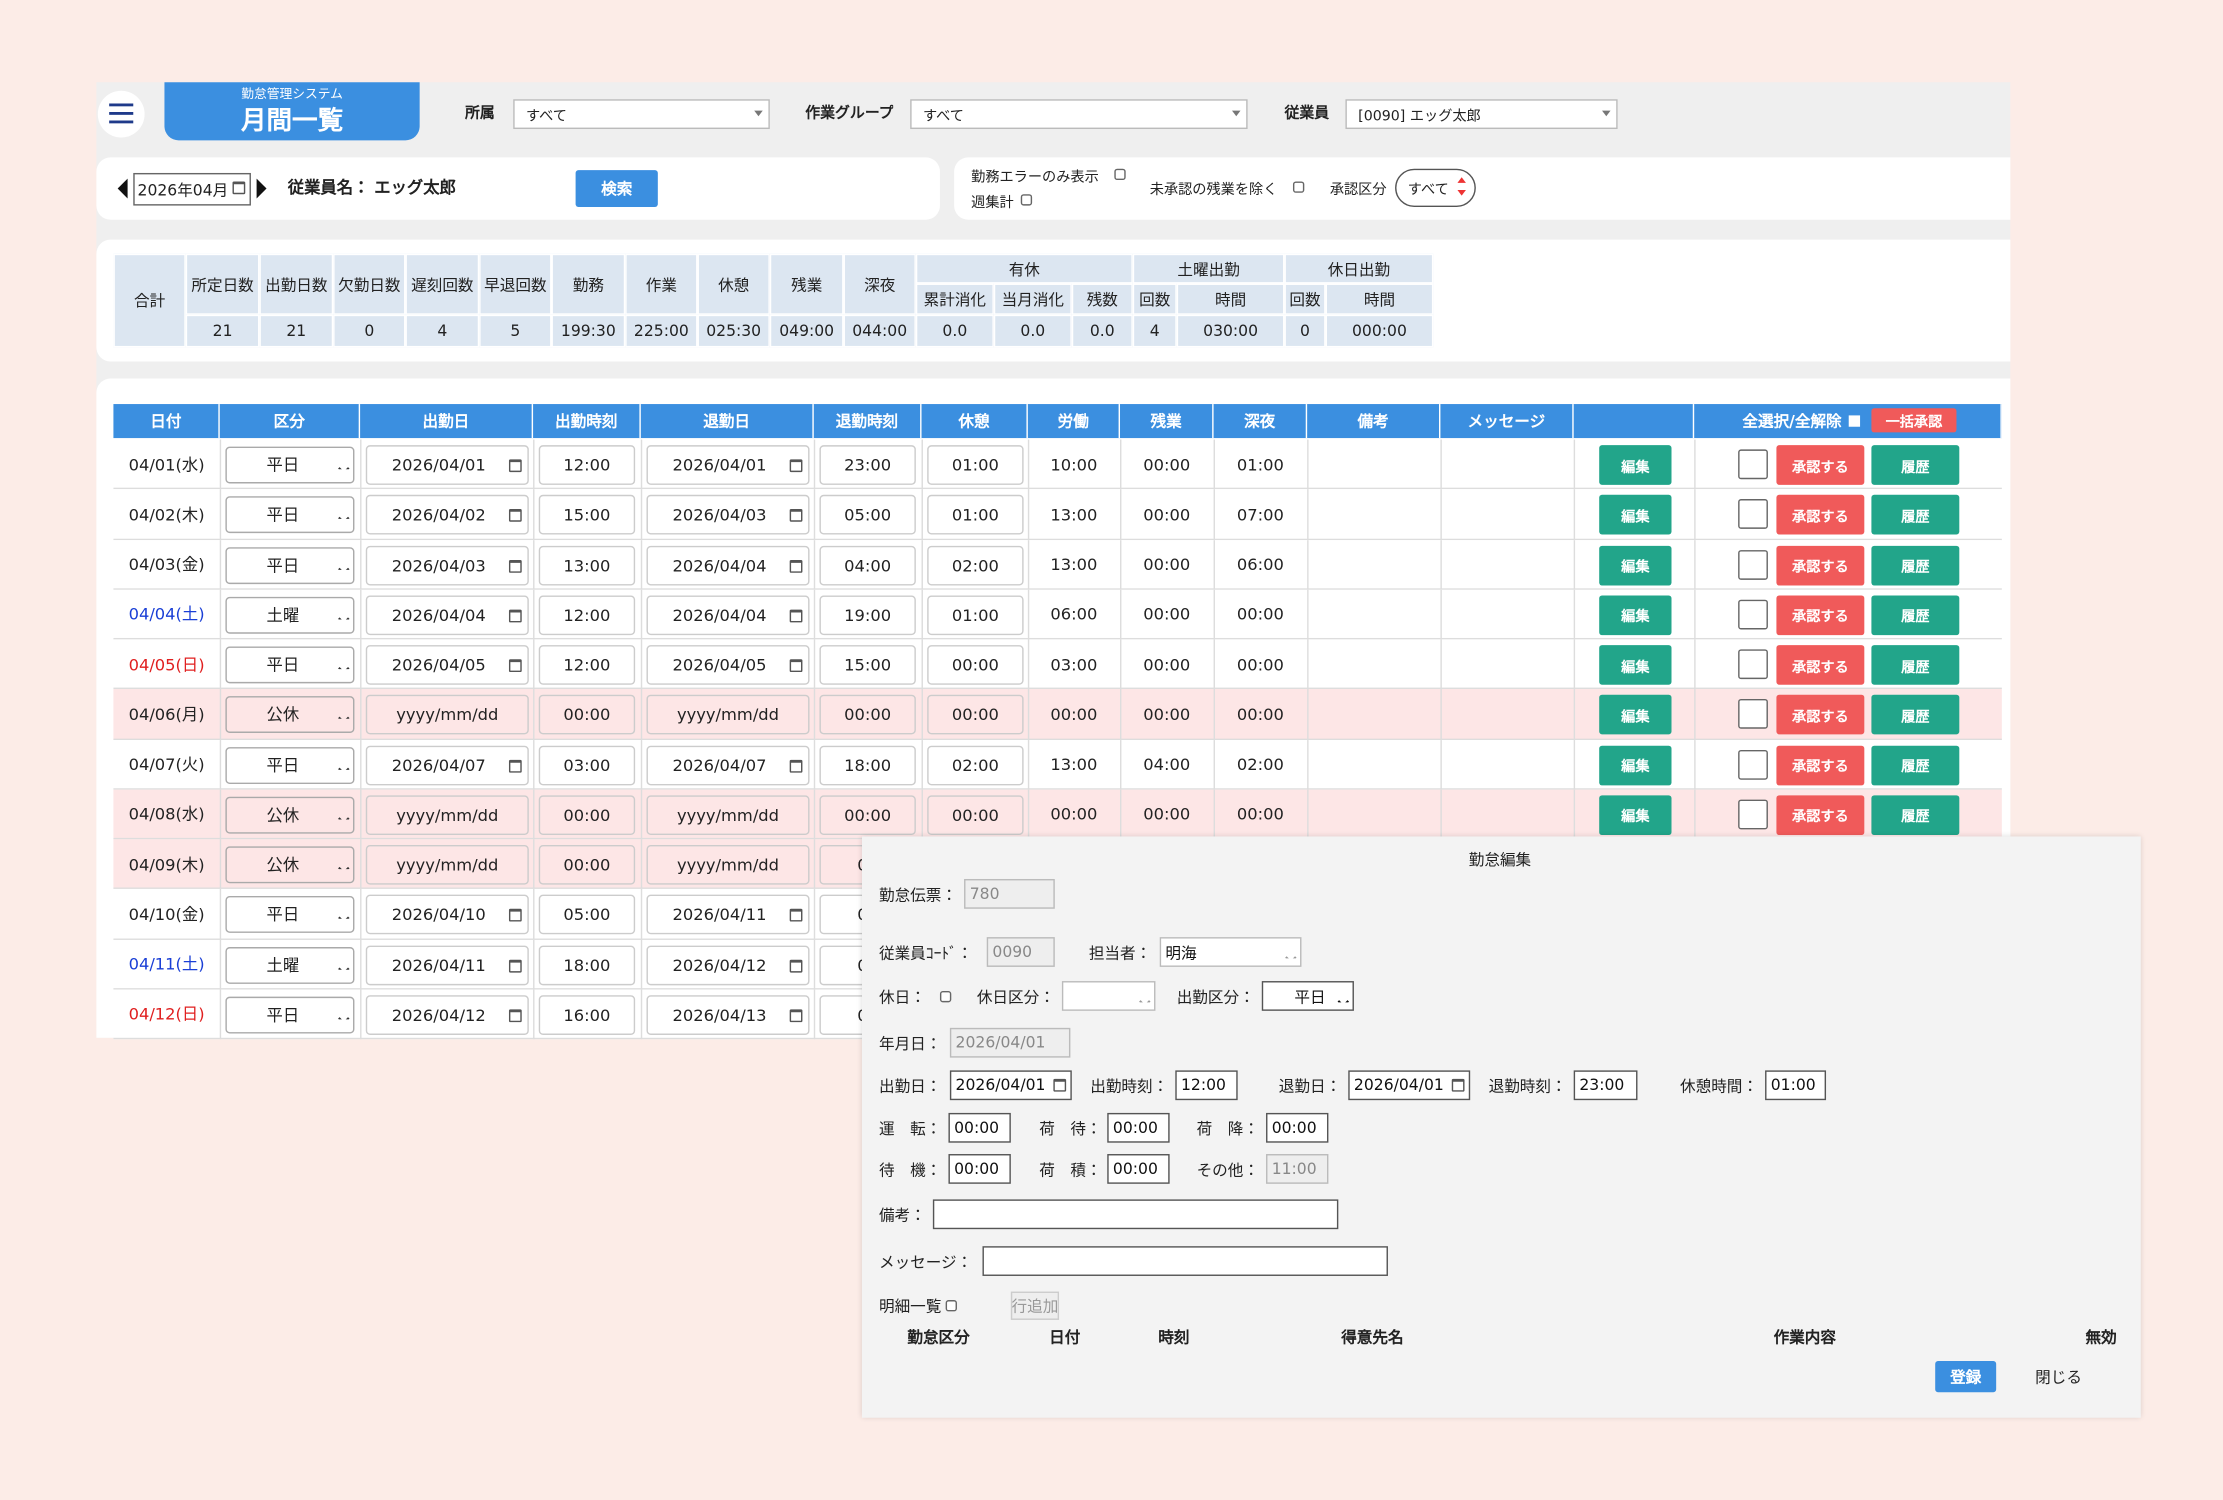 Image resolution: width=2223 pixels, height=1500 pixels. Describe the element at coordinates (587, 814) in the screenshot. I see `input-start-time: 00:00` at that location.